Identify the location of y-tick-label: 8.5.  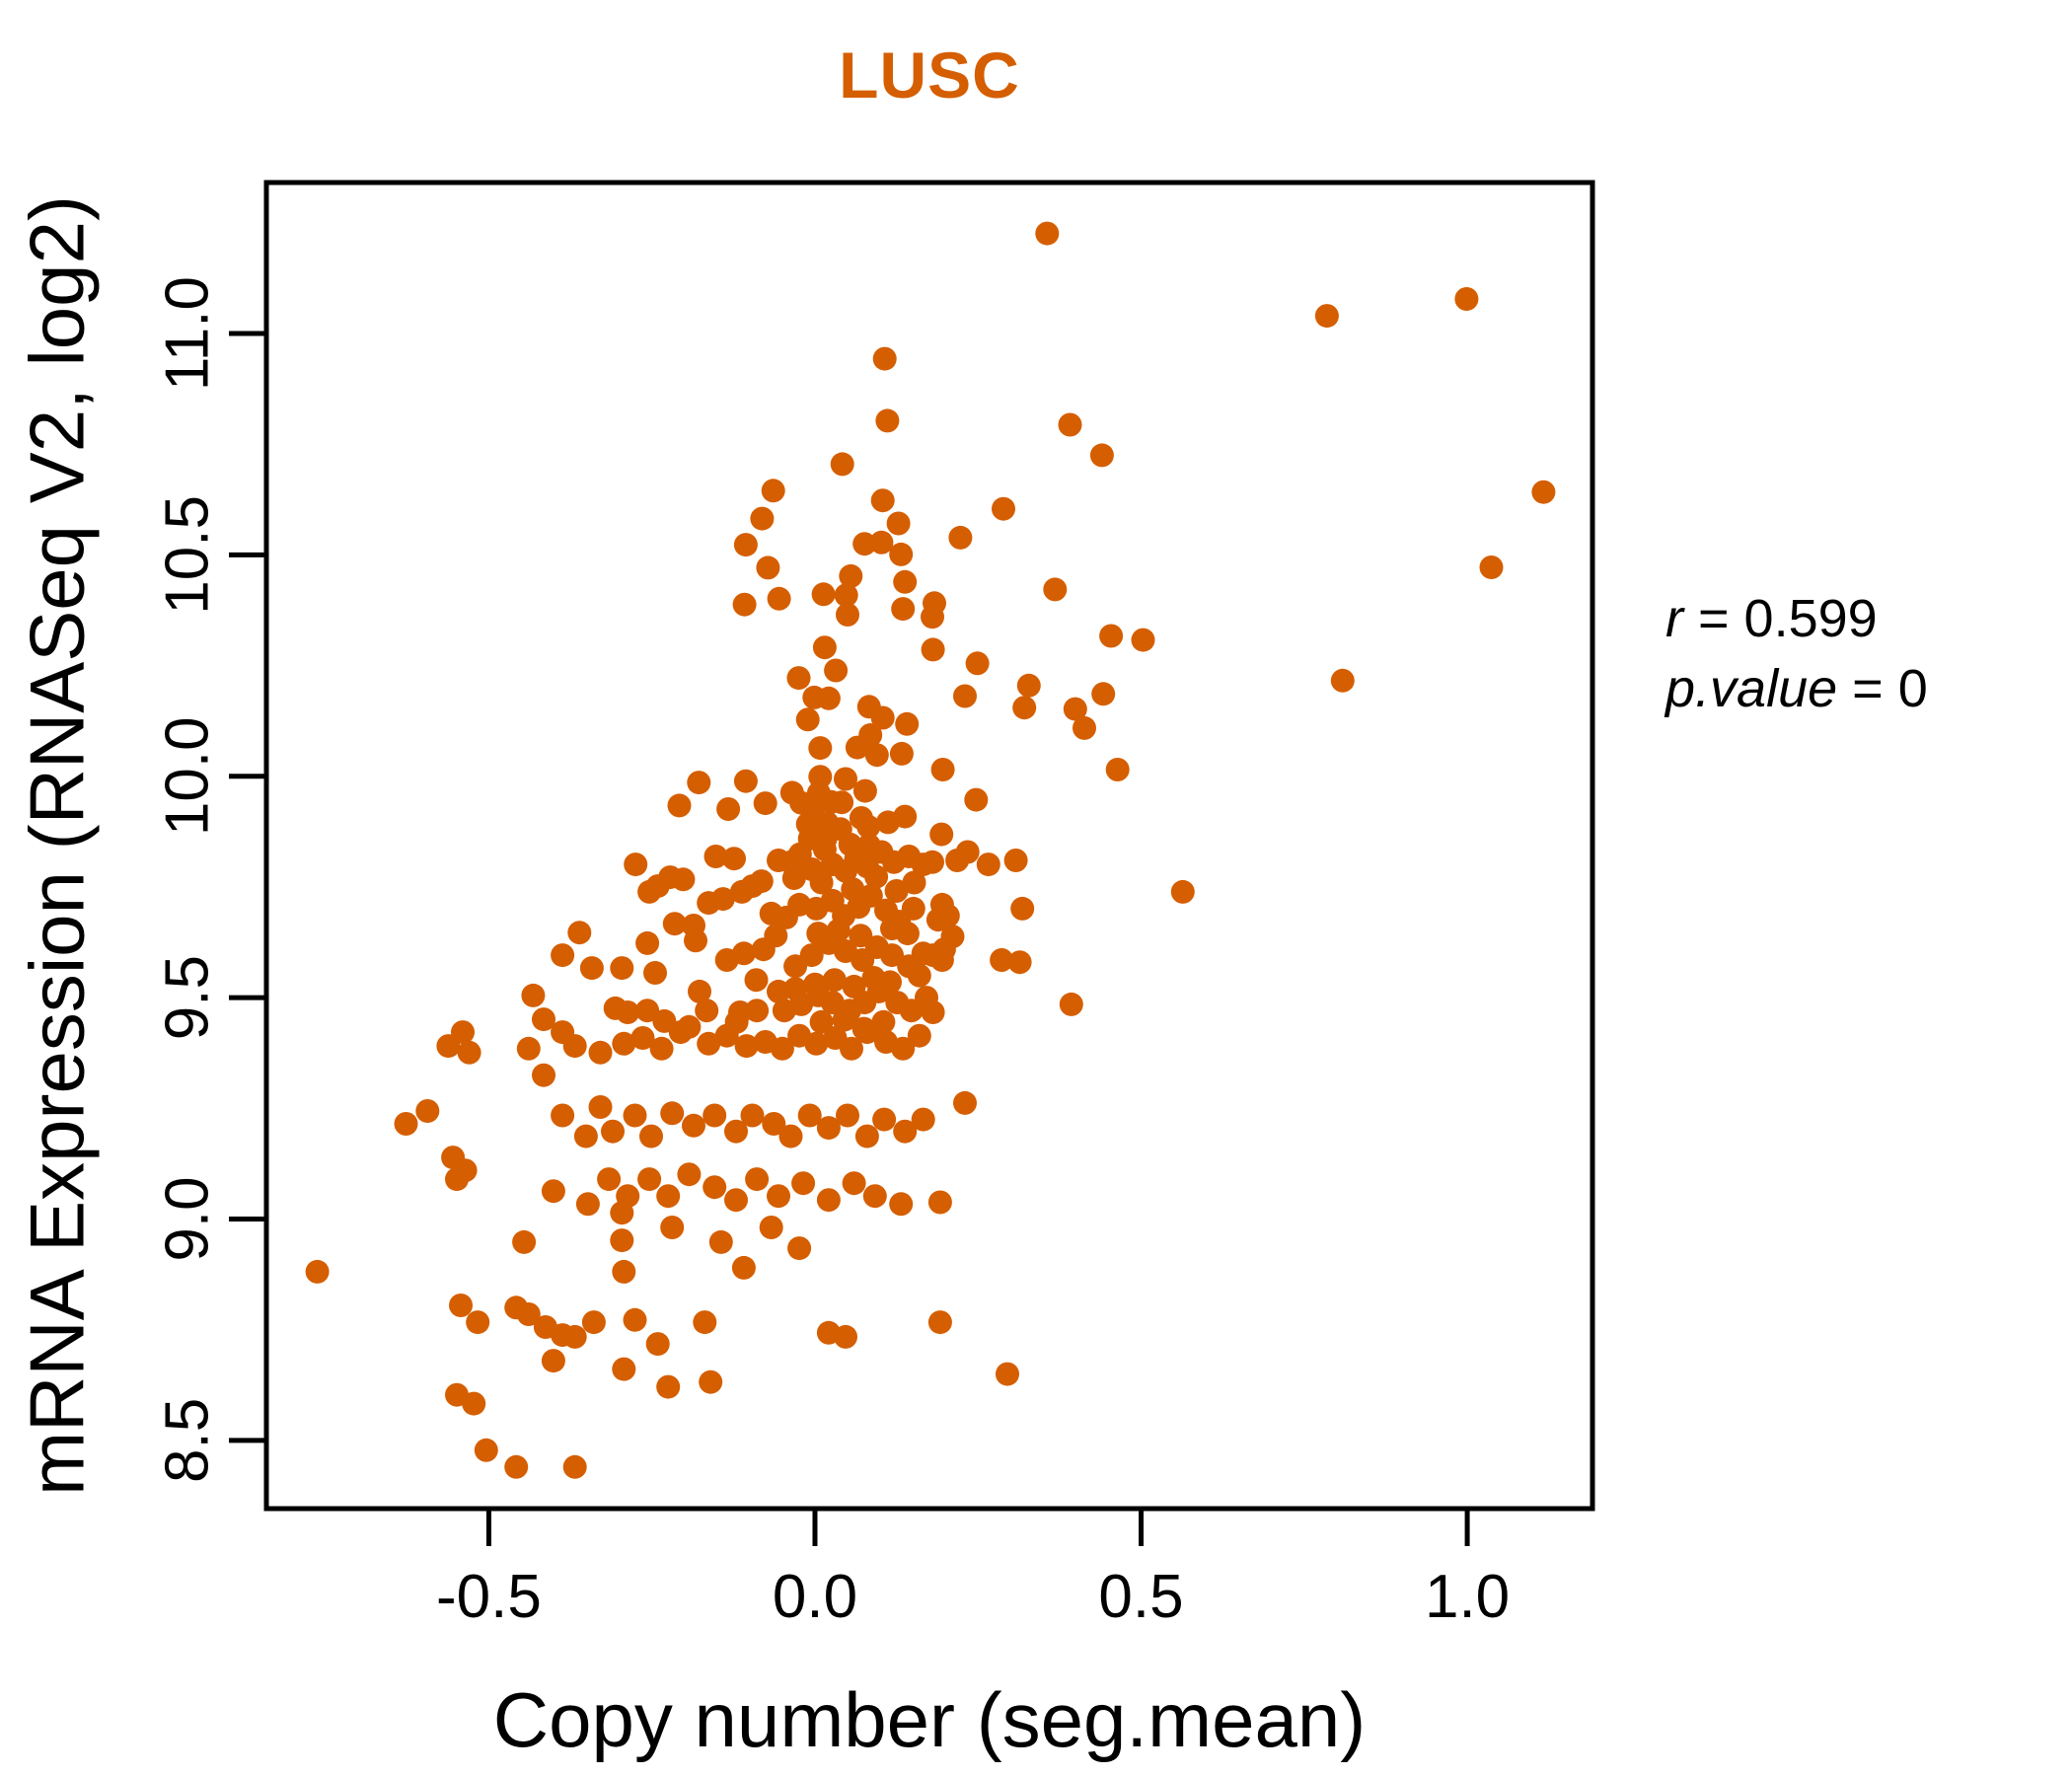
(188, 1440).